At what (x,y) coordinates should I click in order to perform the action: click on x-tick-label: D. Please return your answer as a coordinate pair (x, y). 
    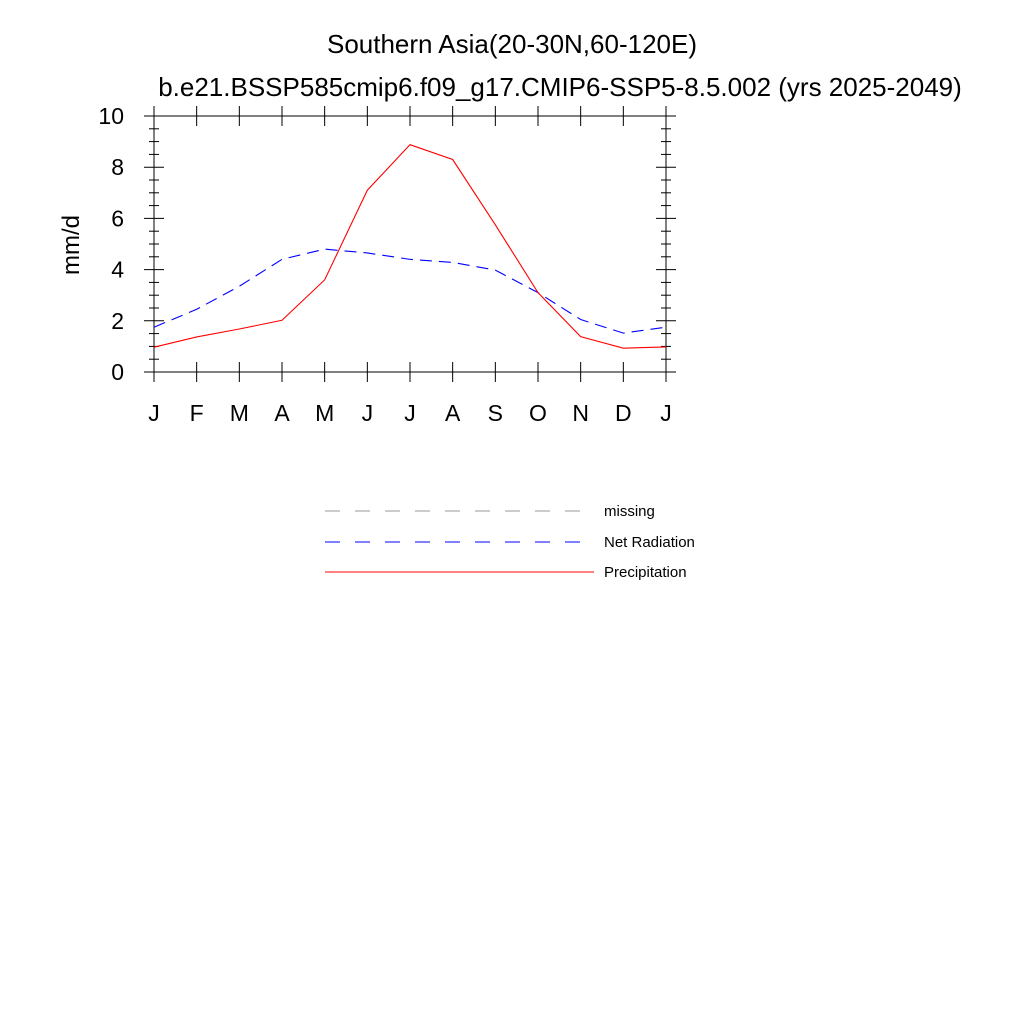
    Looking at the image, I should click on (623, 413).